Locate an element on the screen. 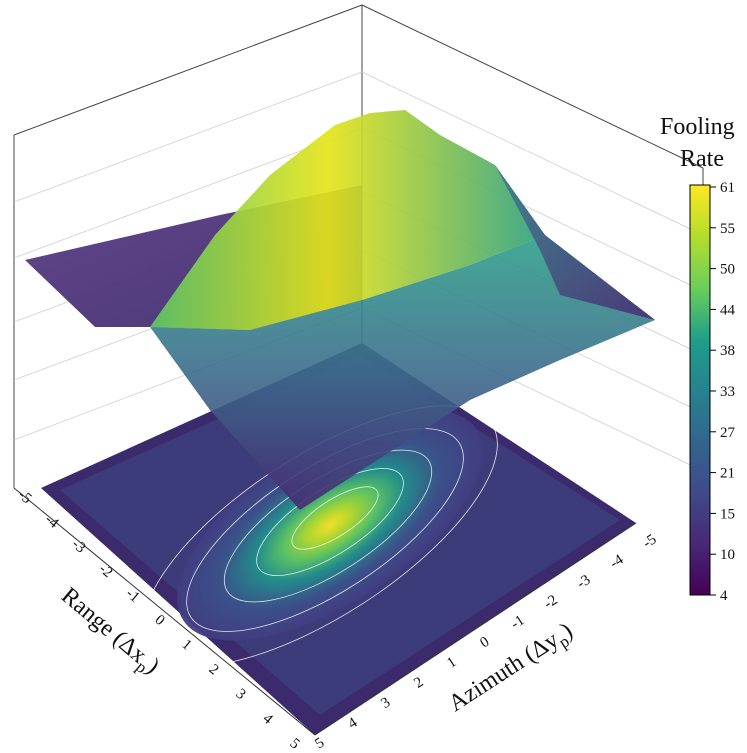 Image resolution: width=747 pixels, height=753 pixels. range-tick-label: -1 is located at coordinates (133, 596).